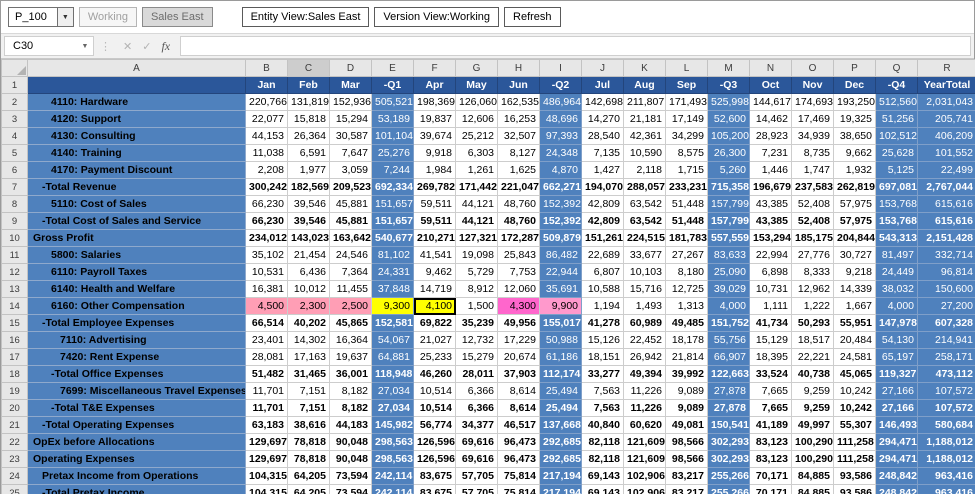  Describe the element at coordinates (392, 272) in the screenshot. I see `cell-E12: 24,331` at that location.